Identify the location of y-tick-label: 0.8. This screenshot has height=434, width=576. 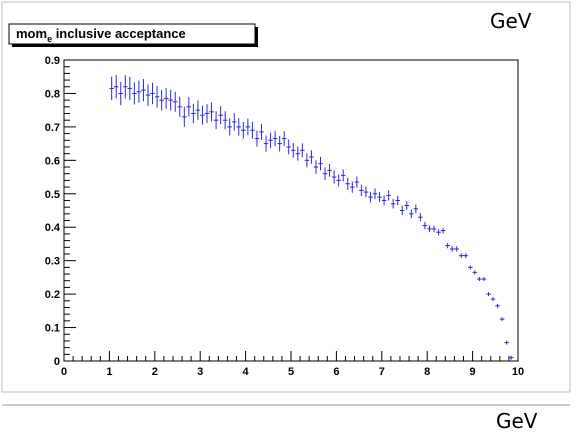
(52, 94).